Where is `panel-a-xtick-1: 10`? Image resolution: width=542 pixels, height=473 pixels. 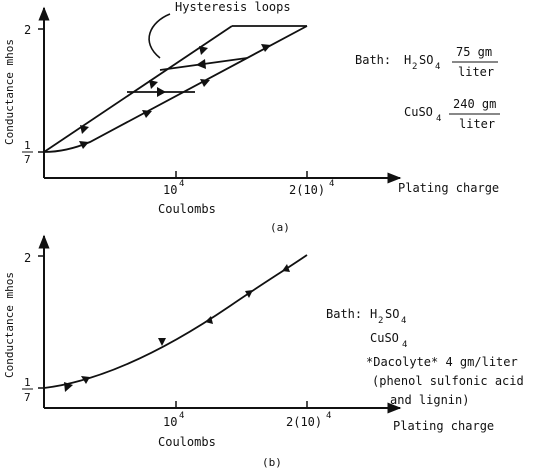
panel-a-xtick-1: 10 is located at coordinates (170, 190).